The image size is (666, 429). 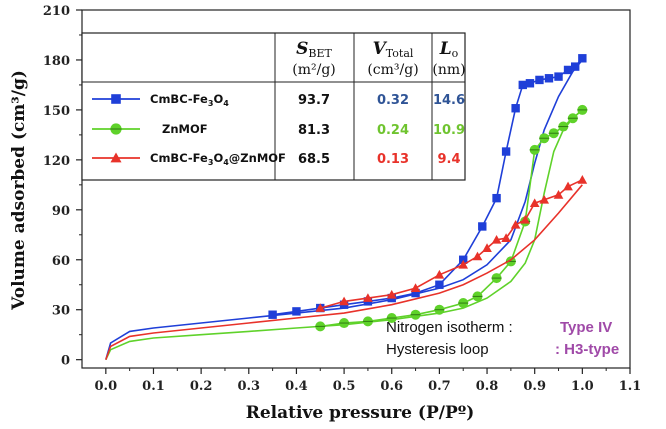 I want to click on y-tick-label: 180, so click(x=56, y=61).